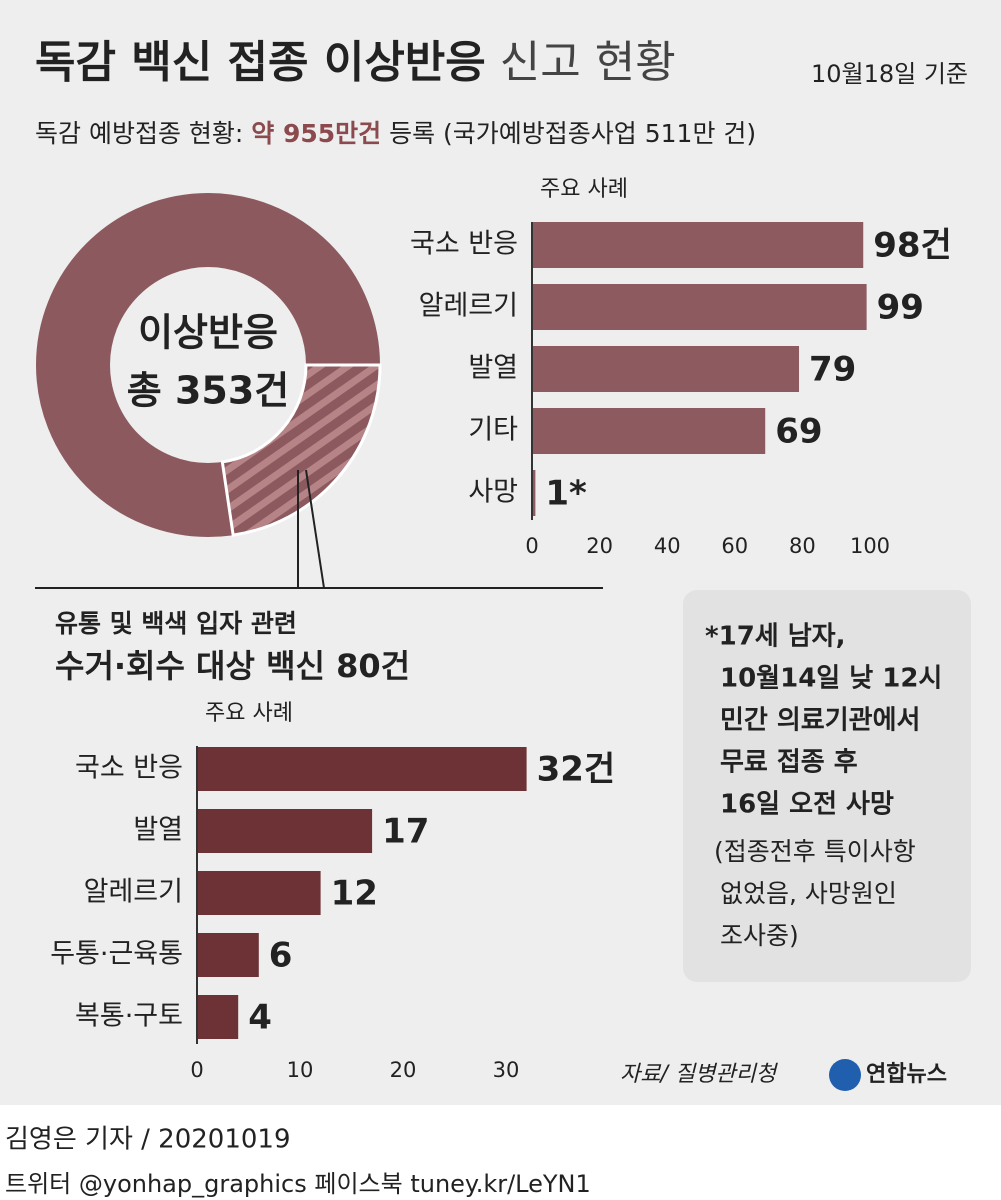 This screenshot has width=1001, height=1200. Describe the element at coordinates (405, 832) in the screenshot. I see `value-label: 17` at that location.